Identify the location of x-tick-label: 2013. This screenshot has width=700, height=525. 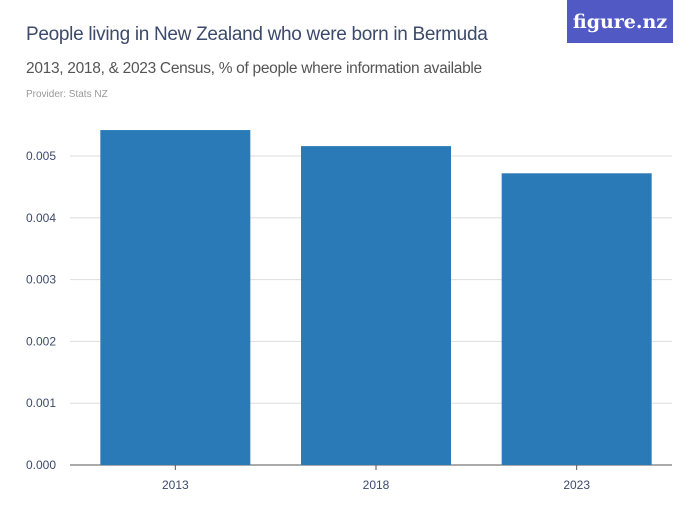
(175, 485).